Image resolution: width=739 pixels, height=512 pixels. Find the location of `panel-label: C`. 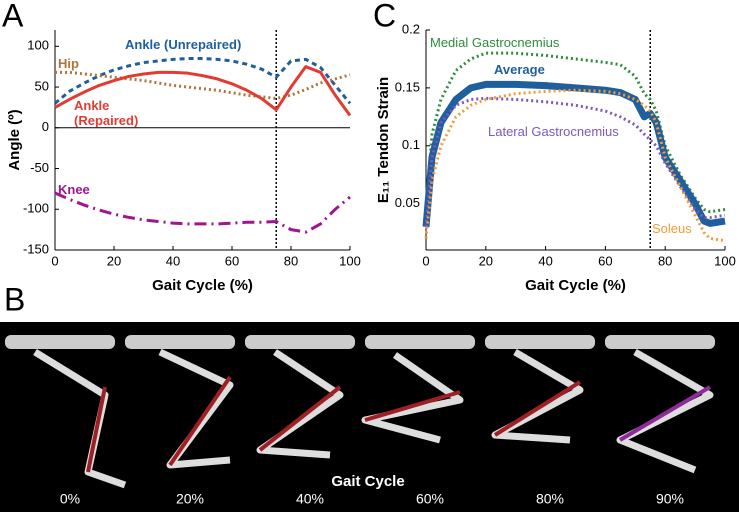

panel-label: C is located at coordinates (384, 16).